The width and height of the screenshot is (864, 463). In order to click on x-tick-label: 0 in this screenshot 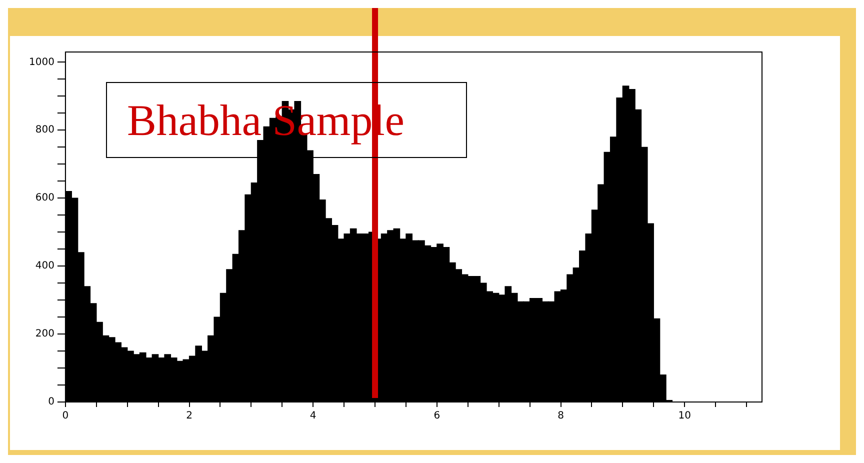, I will do `click(65, 416)`.